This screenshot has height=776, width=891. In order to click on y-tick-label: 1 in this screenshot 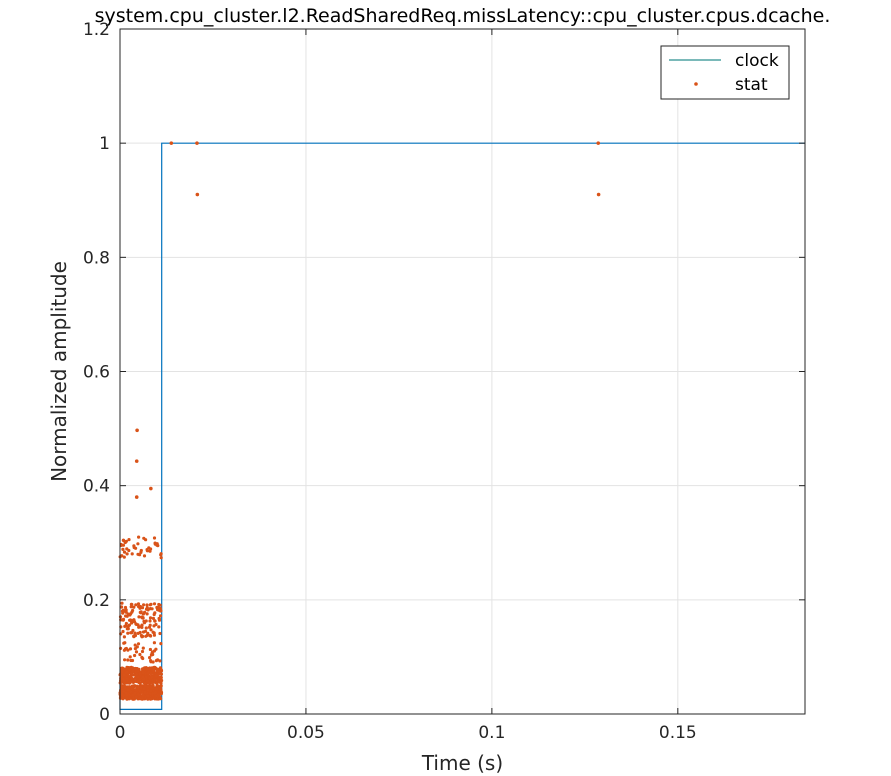, I will do `click(104, 144)`.